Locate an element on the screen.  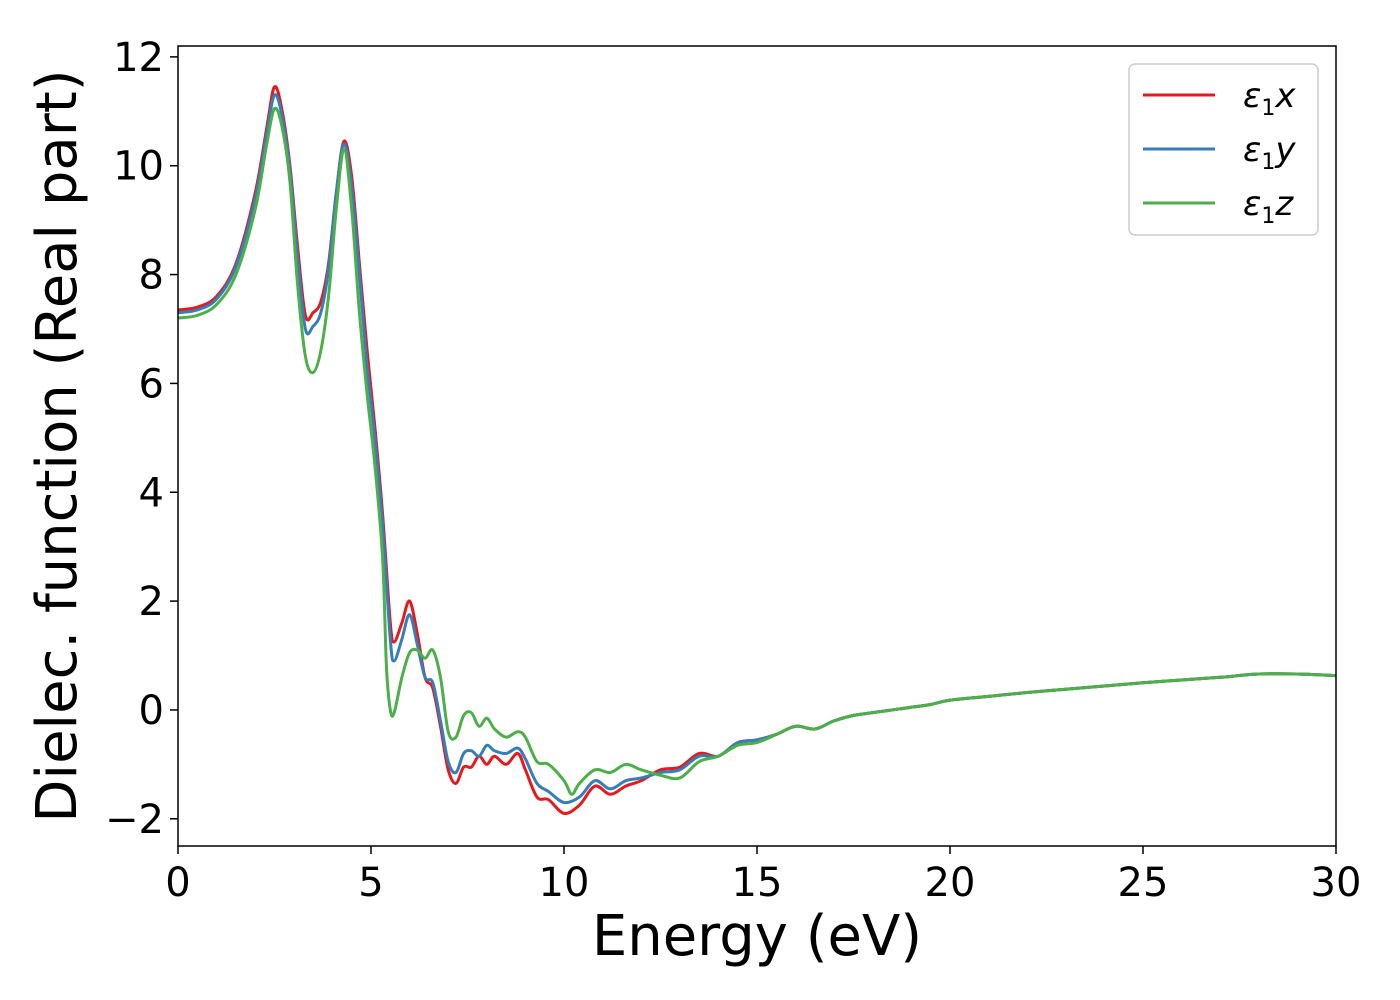
x-tick-label: 0 is located at coordinates (177, 883).